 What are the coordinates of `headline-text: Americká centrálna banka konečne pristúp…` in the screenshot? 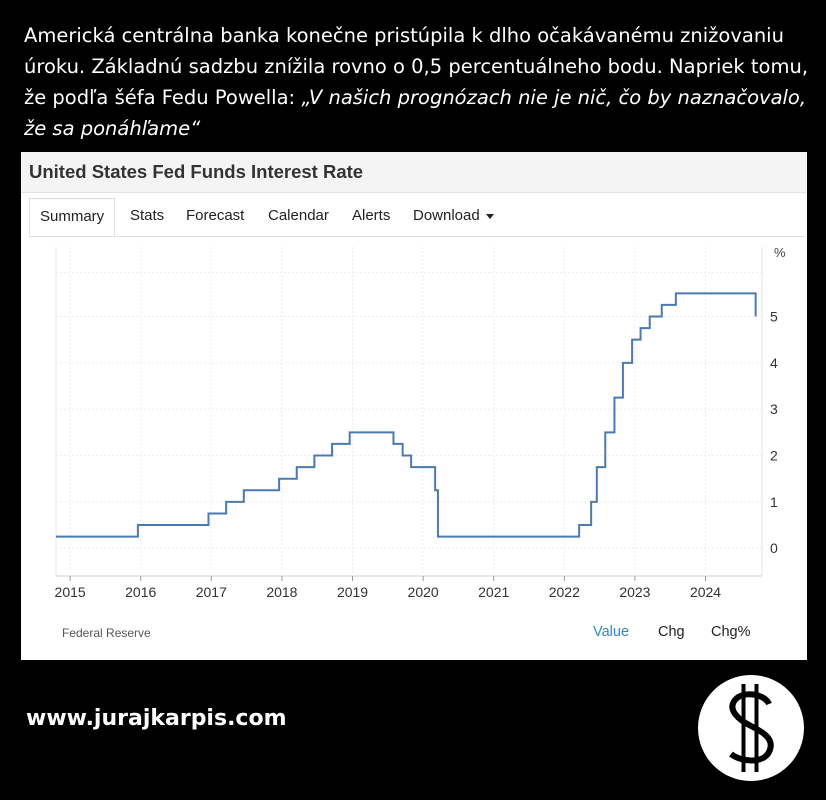 It's located at (416, 82).